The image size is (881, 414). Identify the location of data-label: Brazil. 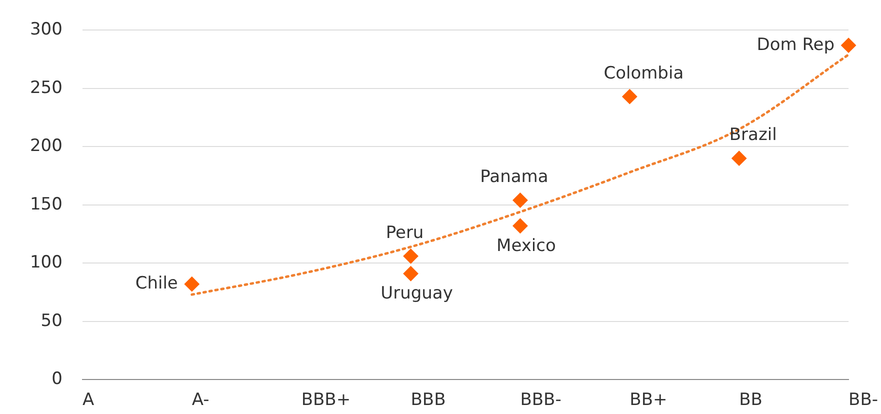
(753, 135).